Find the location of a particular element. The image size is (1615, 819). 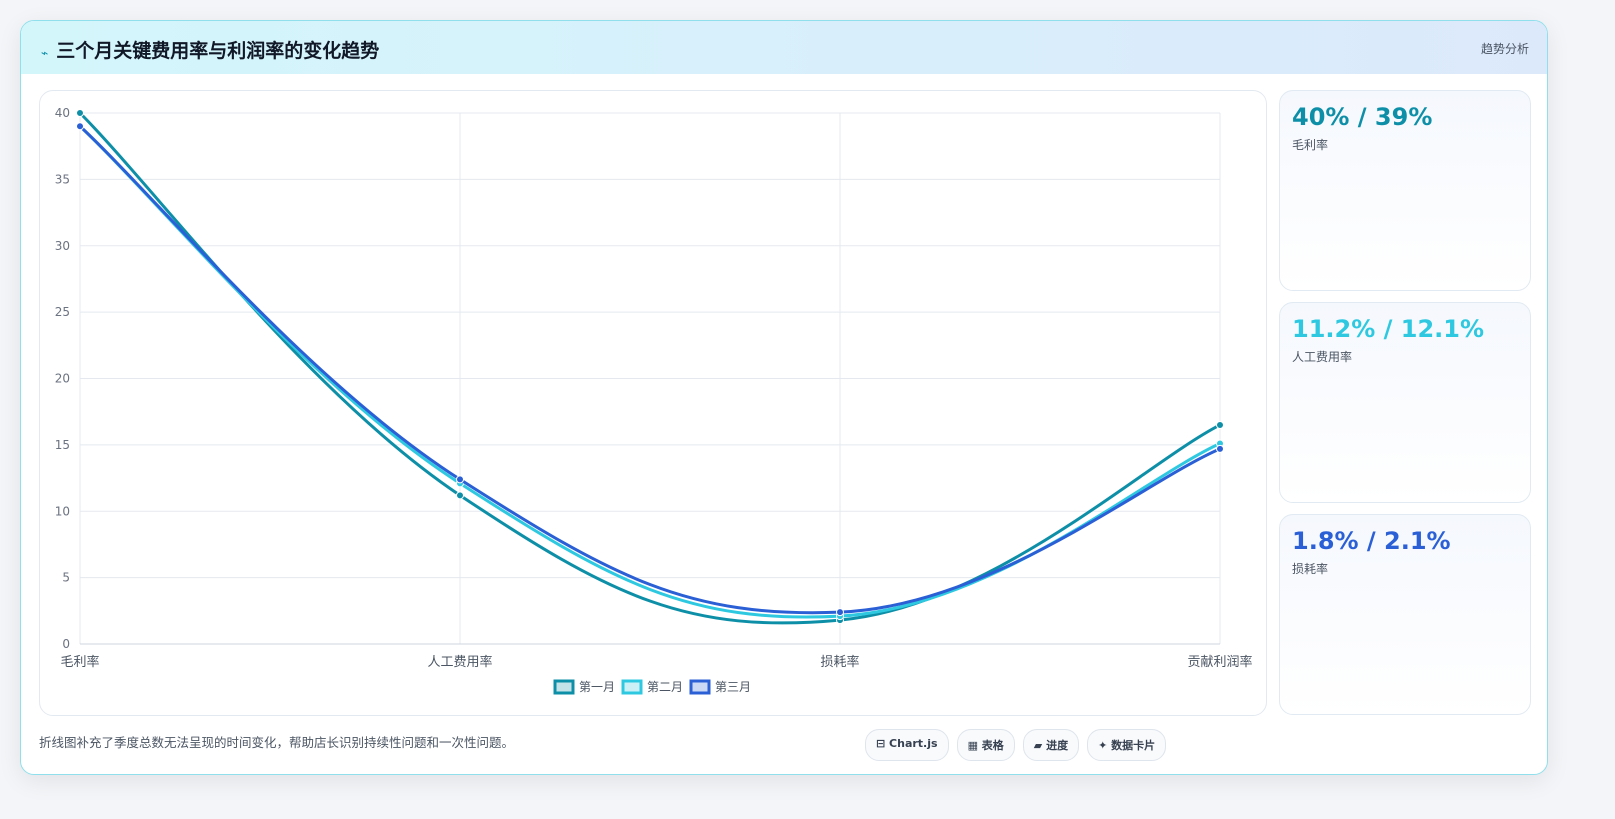

y-tick-label: 30 is located at coordinates (62, 246).